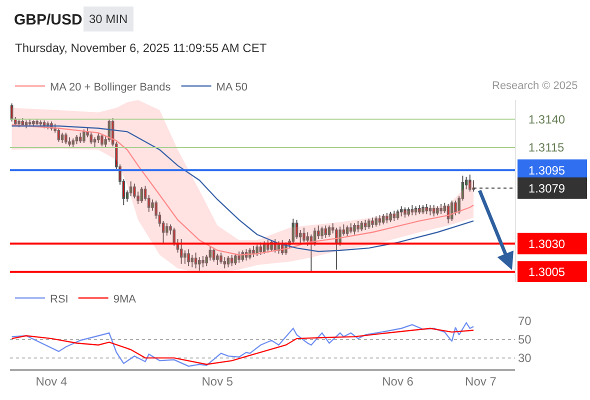 The width and height of the screenshot is (590, 400). What do you see at coordinates (525, 358) in the screenshot?
I see `y-tick-label: 30` at bounding box center [525, 358].